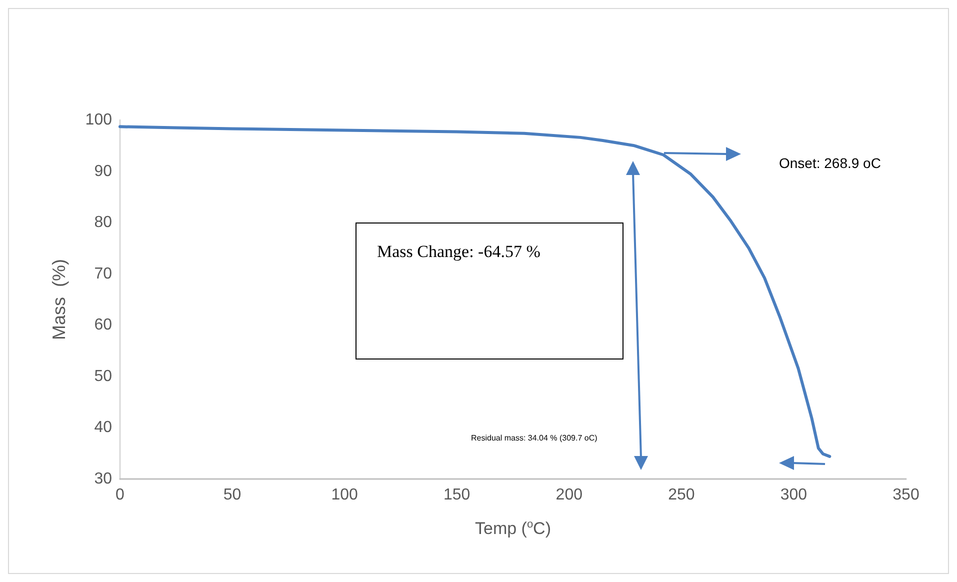  Describe the element at coordinates (98, 120) in the screenshot. I see `y-tick-label: 100` at that location.